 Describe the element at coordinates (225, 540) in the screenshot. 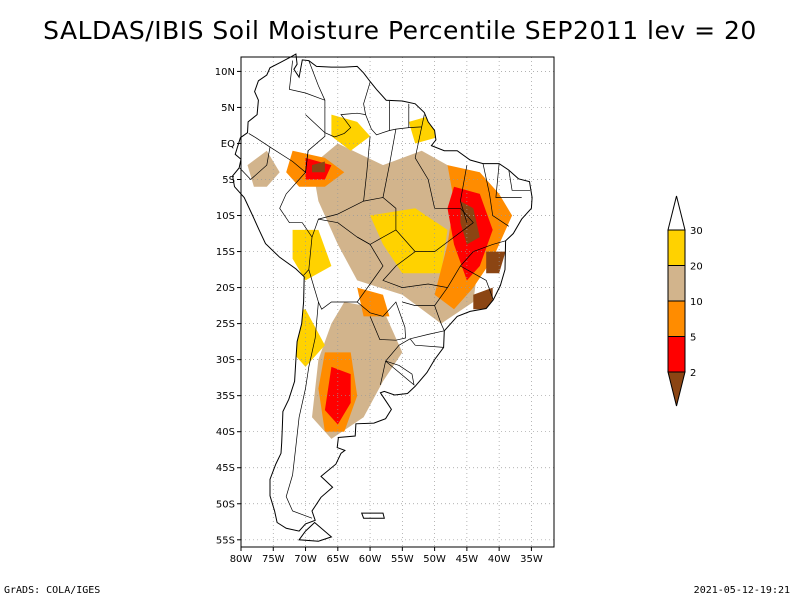

I see `lat-tick-label: 55S` at that location.